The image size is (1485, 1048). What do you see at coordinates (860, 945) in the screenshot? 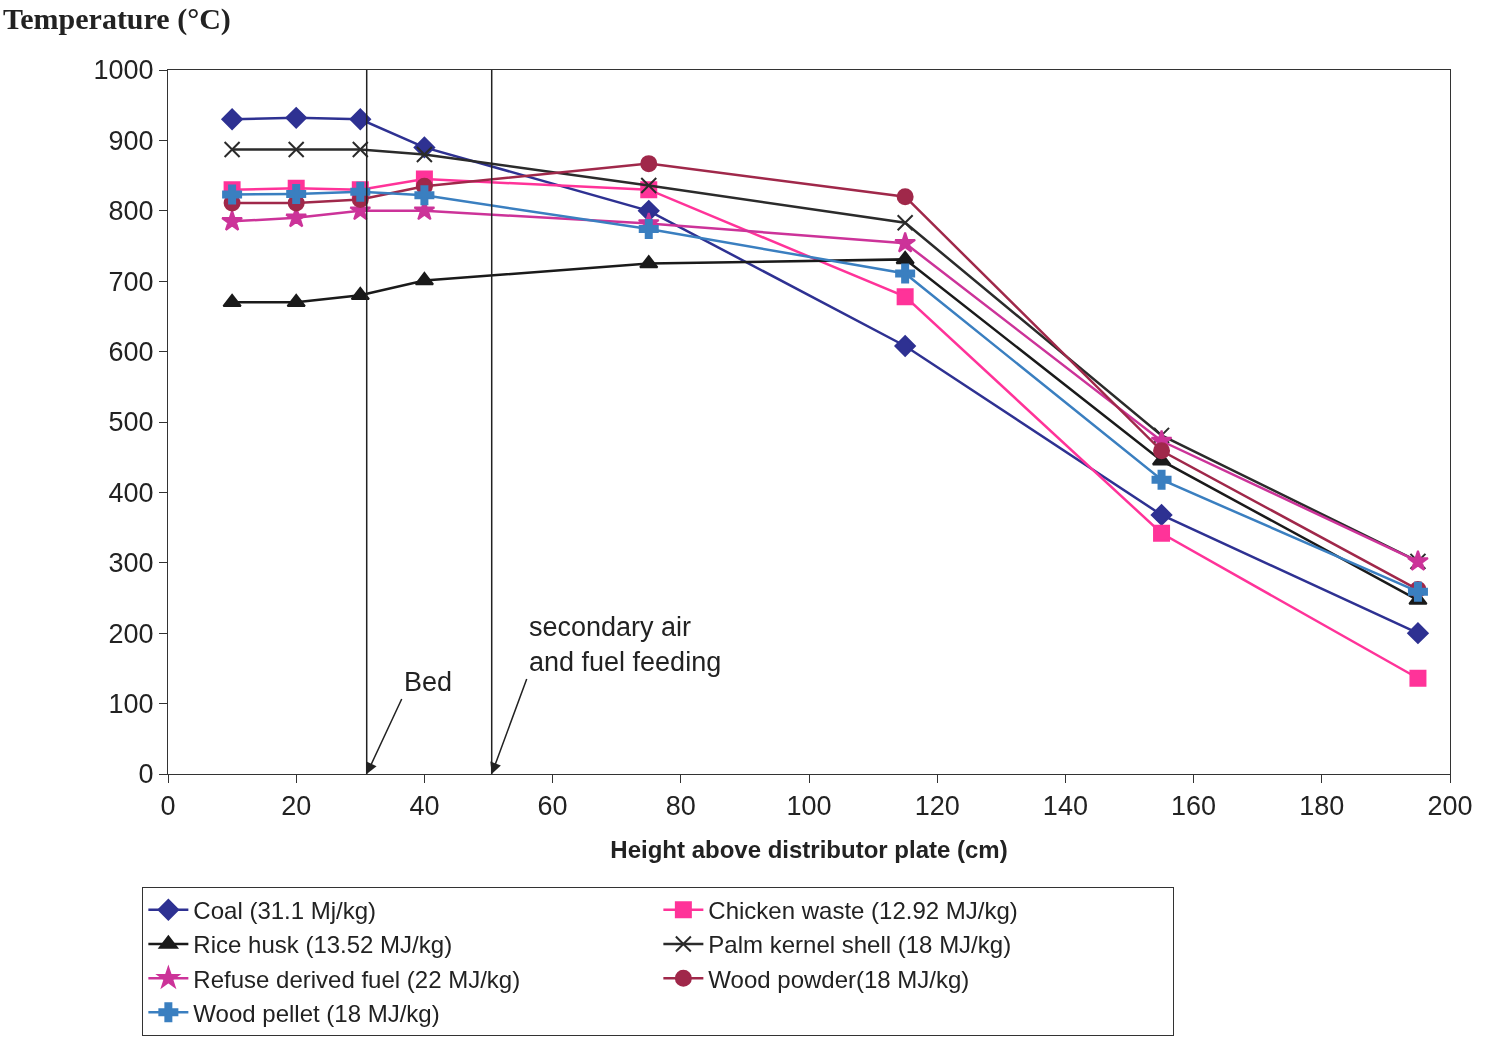
I see `legend-label: Palm kernel shell (18 MJ/kg)` at bounding box center [860, 945].